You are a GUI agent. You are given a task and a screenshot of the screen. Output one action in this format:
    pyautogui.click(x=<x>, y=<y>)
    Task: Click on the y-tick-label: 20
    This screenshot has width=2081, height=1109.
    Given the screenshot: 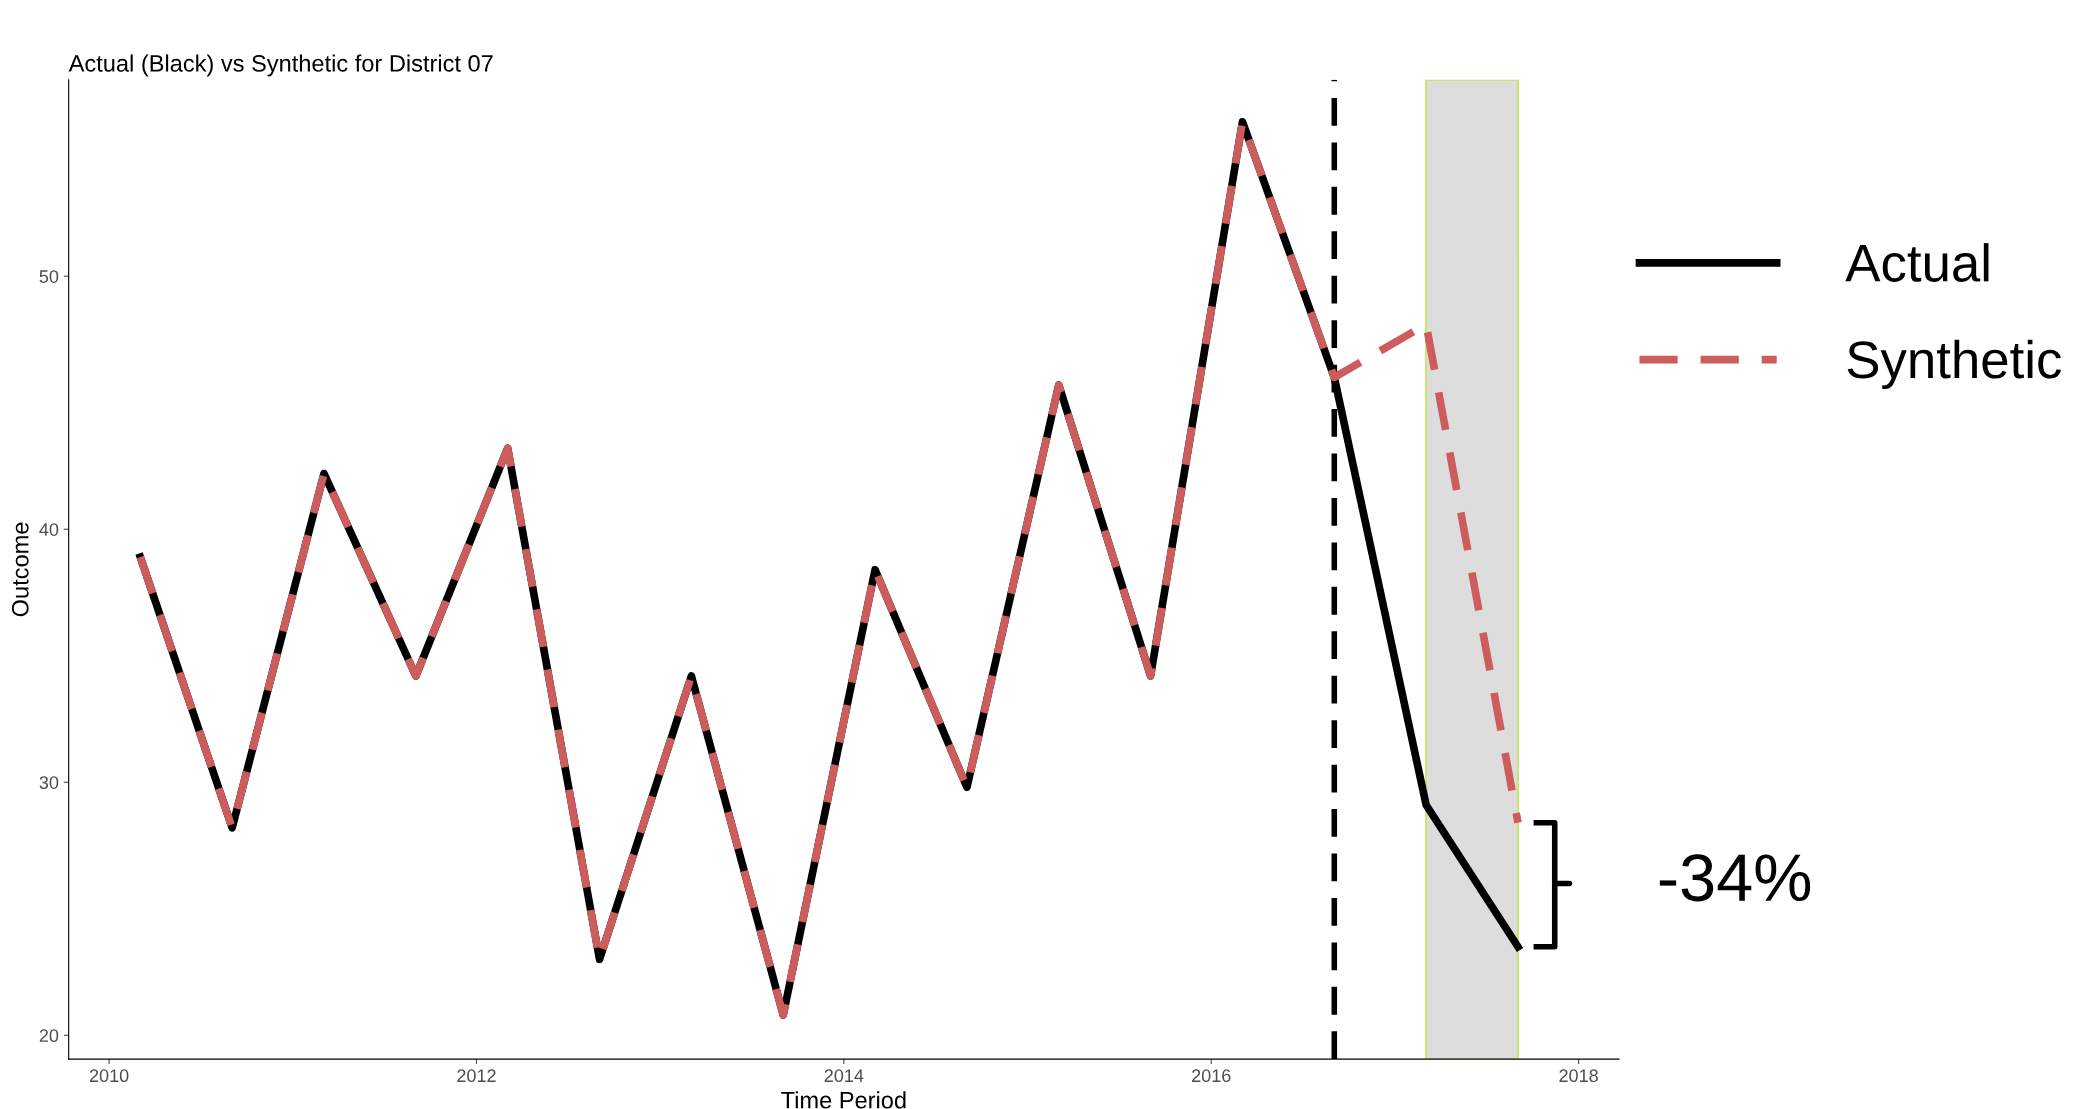 What is the action you would take?
    pyautogui.click(x=49, y=1036)
    